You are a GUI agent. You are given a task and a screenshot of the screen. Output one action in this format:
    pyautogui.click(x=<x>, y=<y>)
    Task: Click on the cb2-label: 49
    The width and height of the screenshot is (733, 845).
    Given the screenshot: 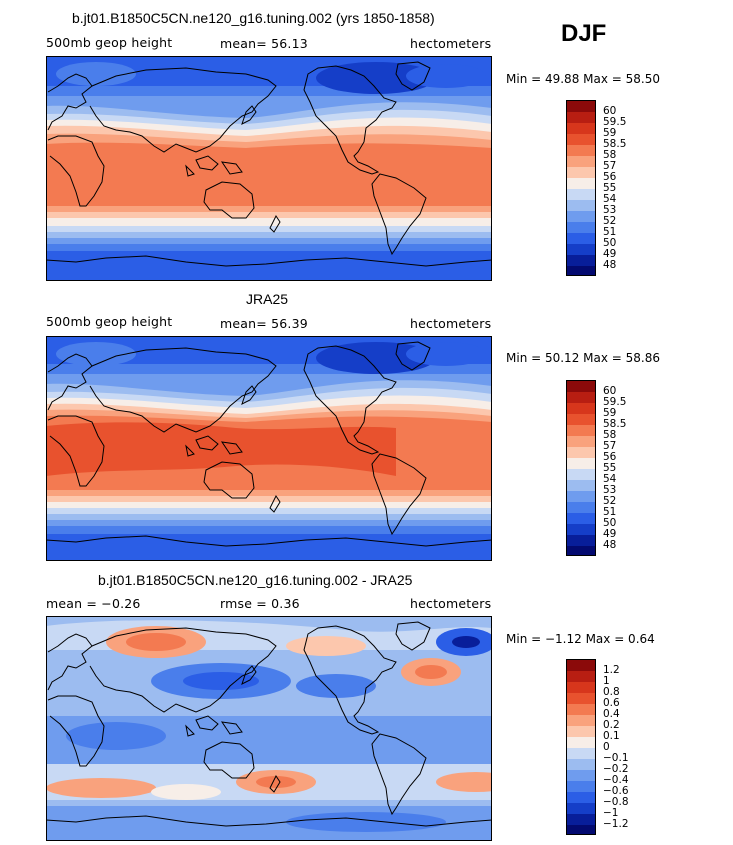 What is the action you would take?
    pyautogui.click(x=610, y=534)
    